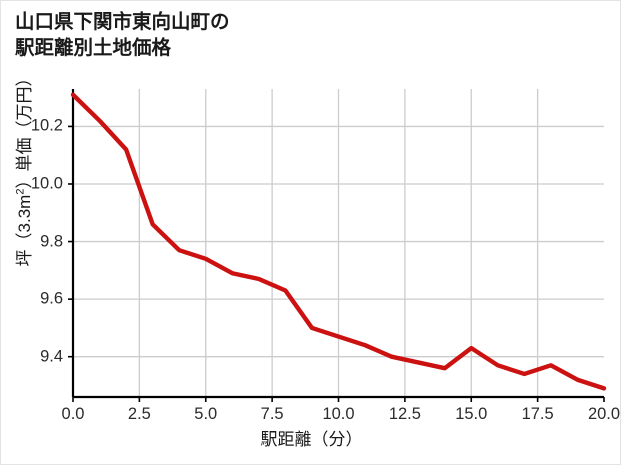  I want to click on x-tick-label: 20.0, so click(604, 414).